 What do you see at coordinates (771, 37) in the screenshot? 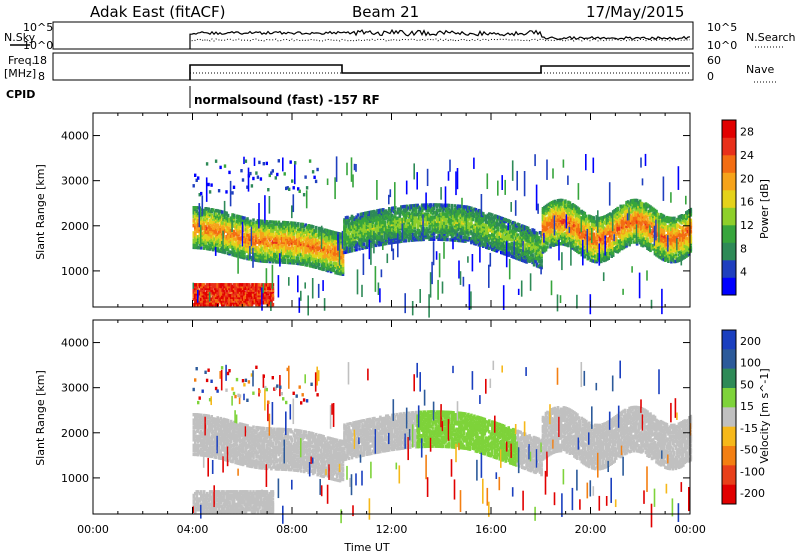
I see `nsearch-label: N.Search` at bounding box center [771, 37].